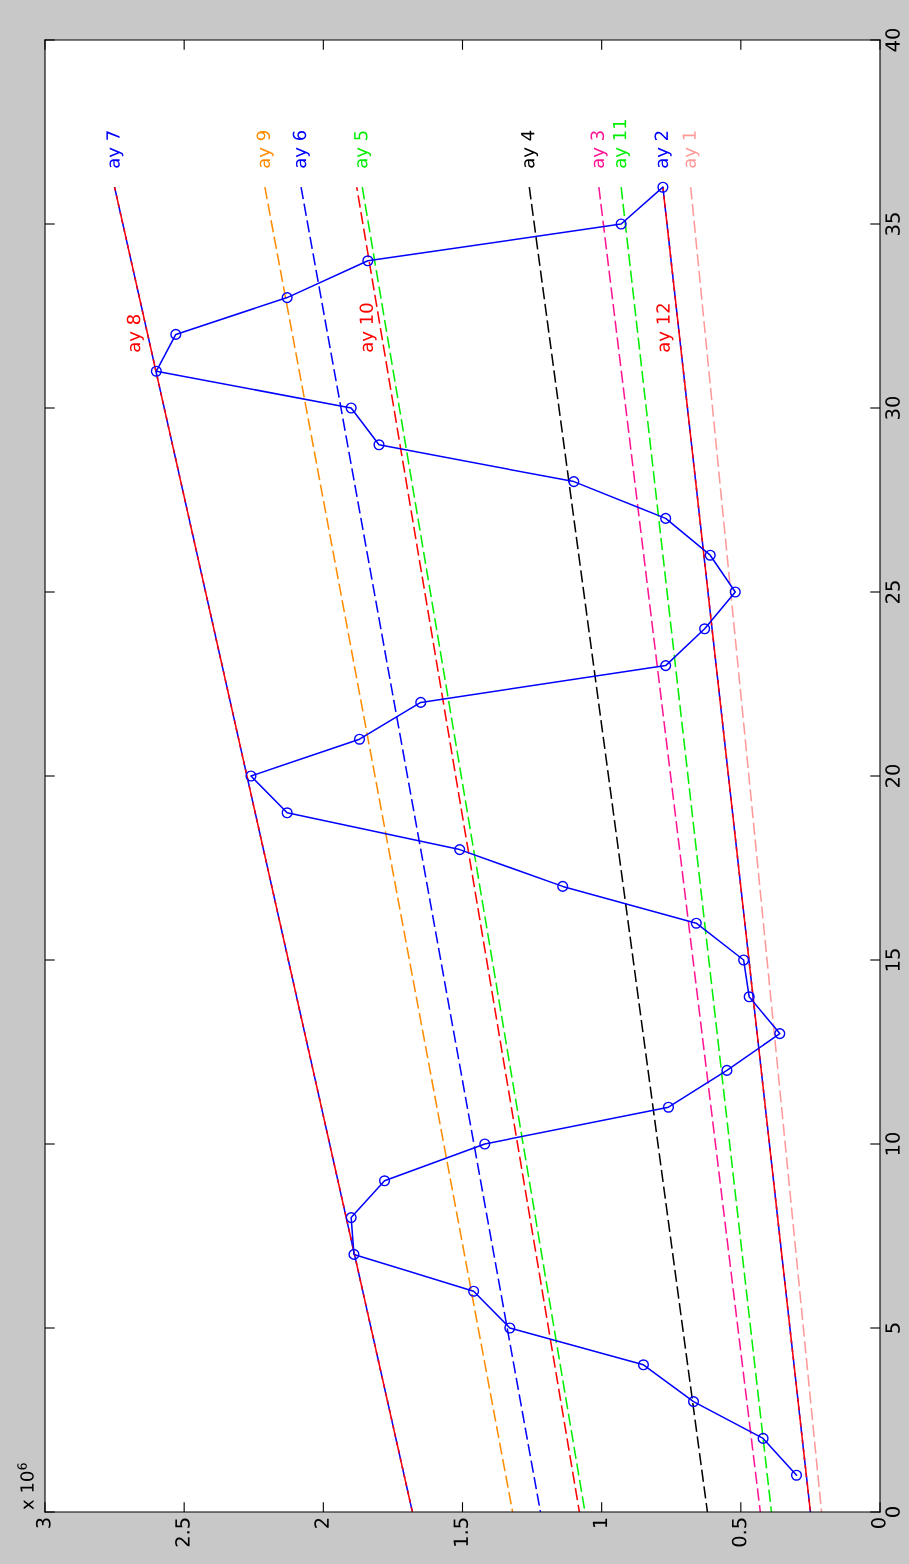  I want to click on text: ay 6, so click(301, 149).